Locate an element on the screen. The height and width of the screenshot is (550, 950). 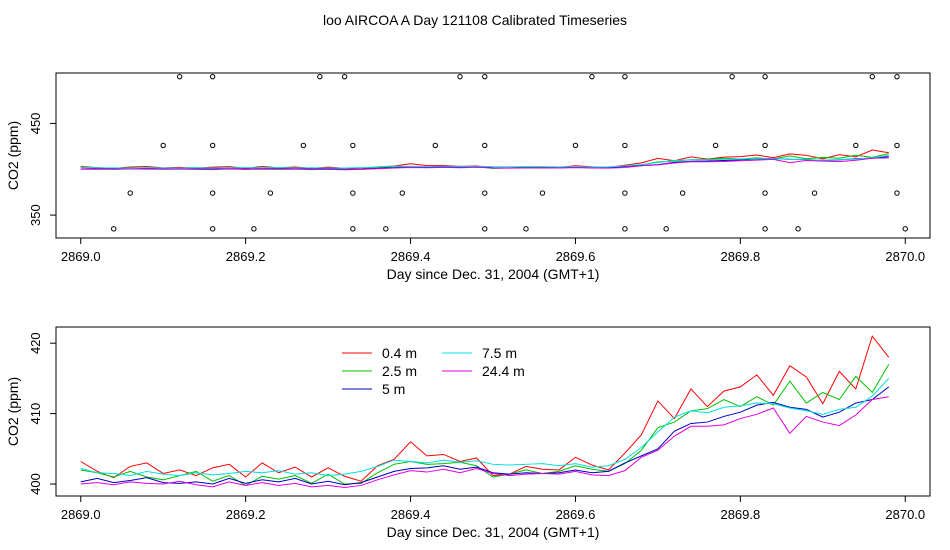
y-tick-label: 450 is located at coordinates (35, 124).